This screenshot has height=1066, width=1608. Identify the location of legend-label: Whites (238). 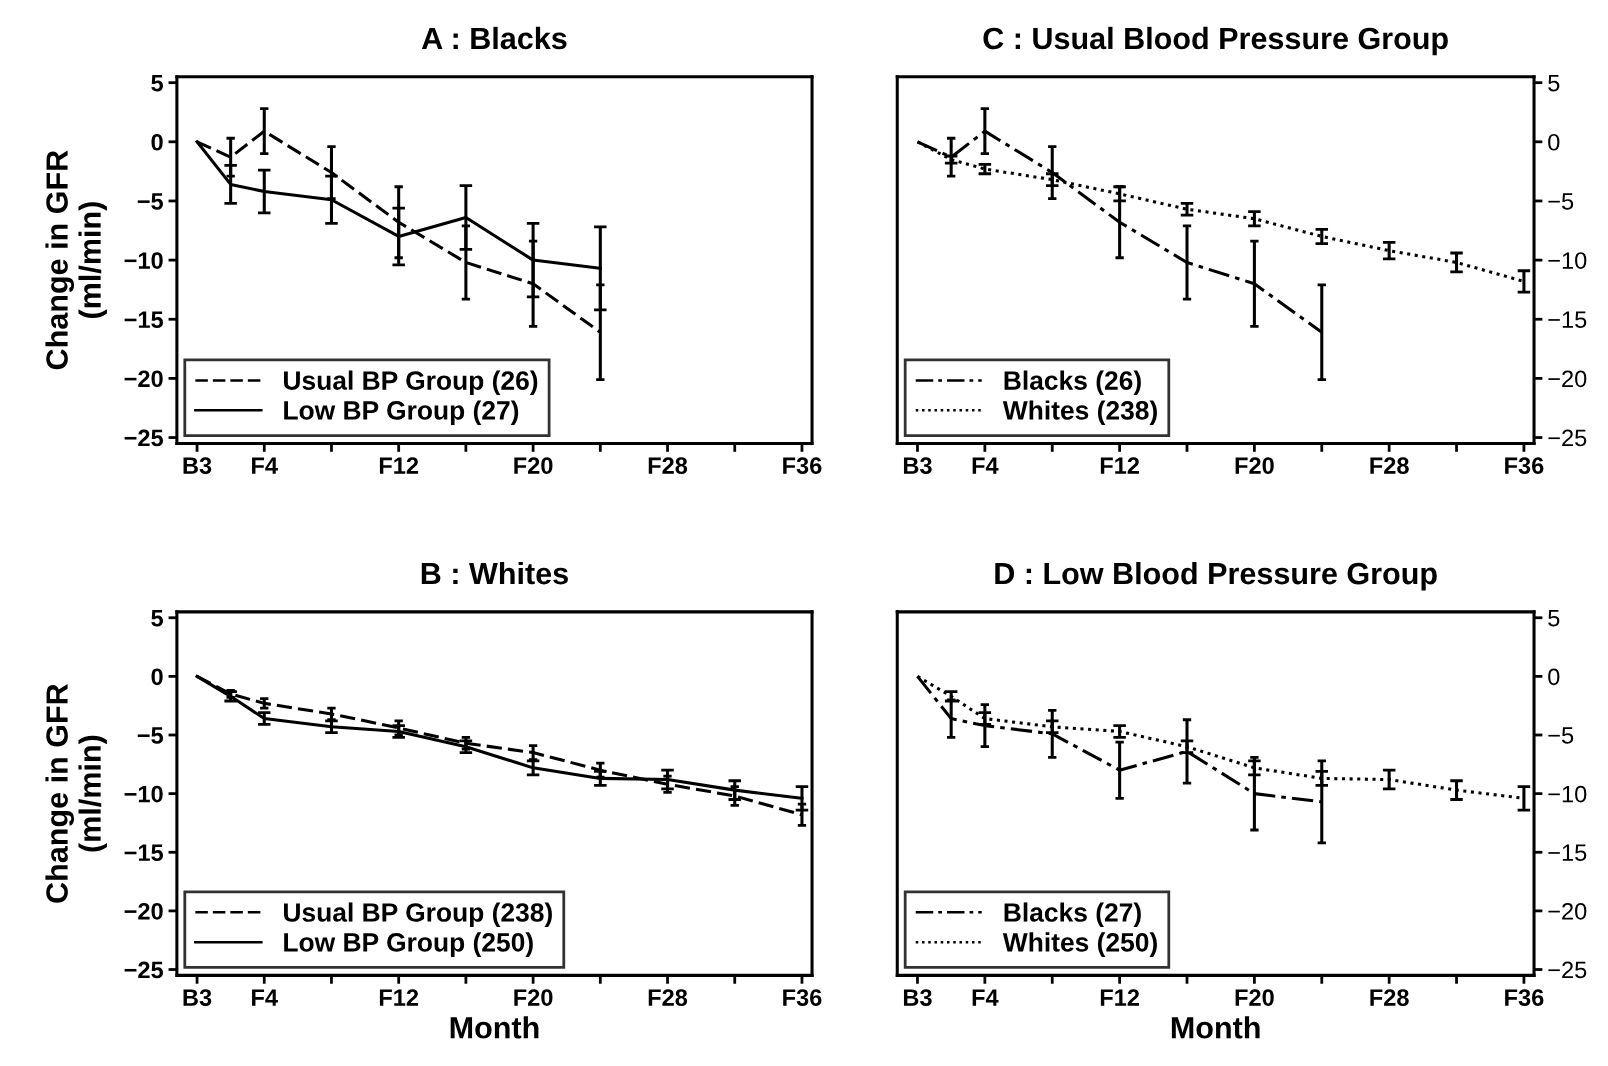
(1079, 412).